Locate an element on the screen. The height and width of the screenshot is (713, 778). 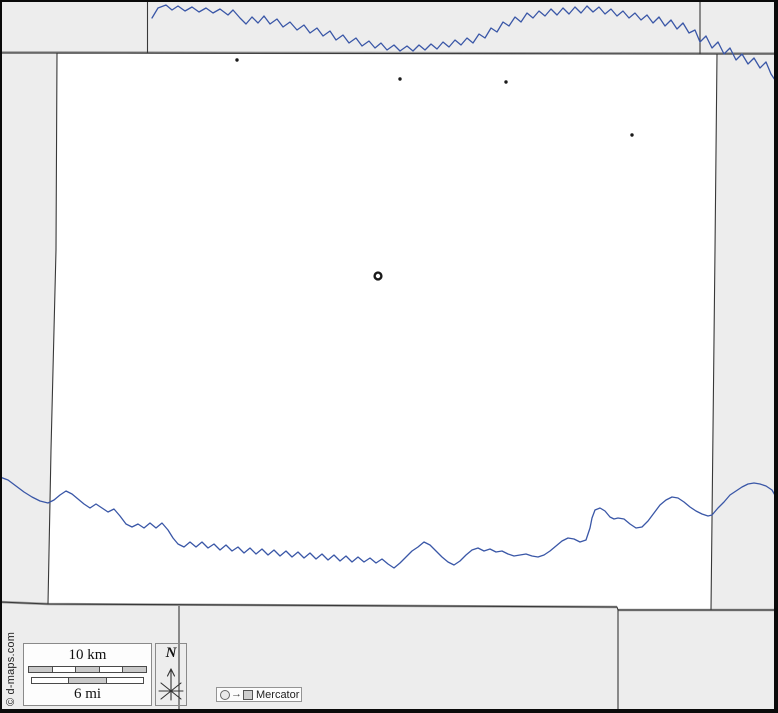
scale-bar-mi is located at coordinates (87, 680).